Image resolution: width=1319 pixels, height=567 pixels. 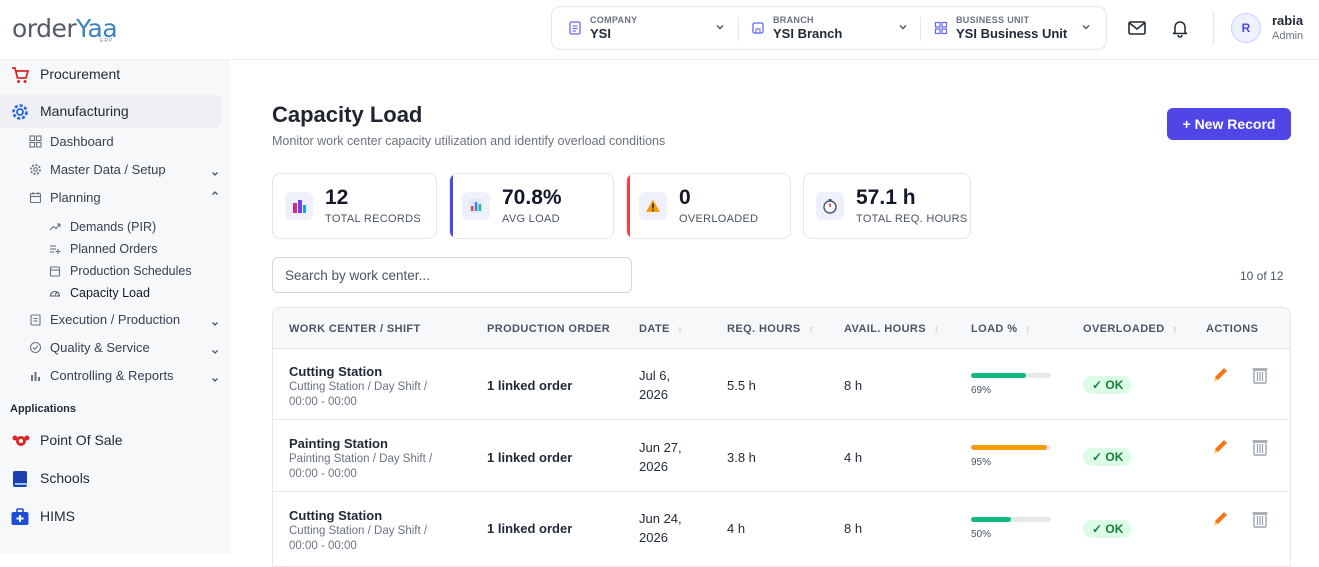 What do you see at coordinates (614, 20) in the screenshot?
I see `company-label: COMPANY` at bounding box center [614, 20].